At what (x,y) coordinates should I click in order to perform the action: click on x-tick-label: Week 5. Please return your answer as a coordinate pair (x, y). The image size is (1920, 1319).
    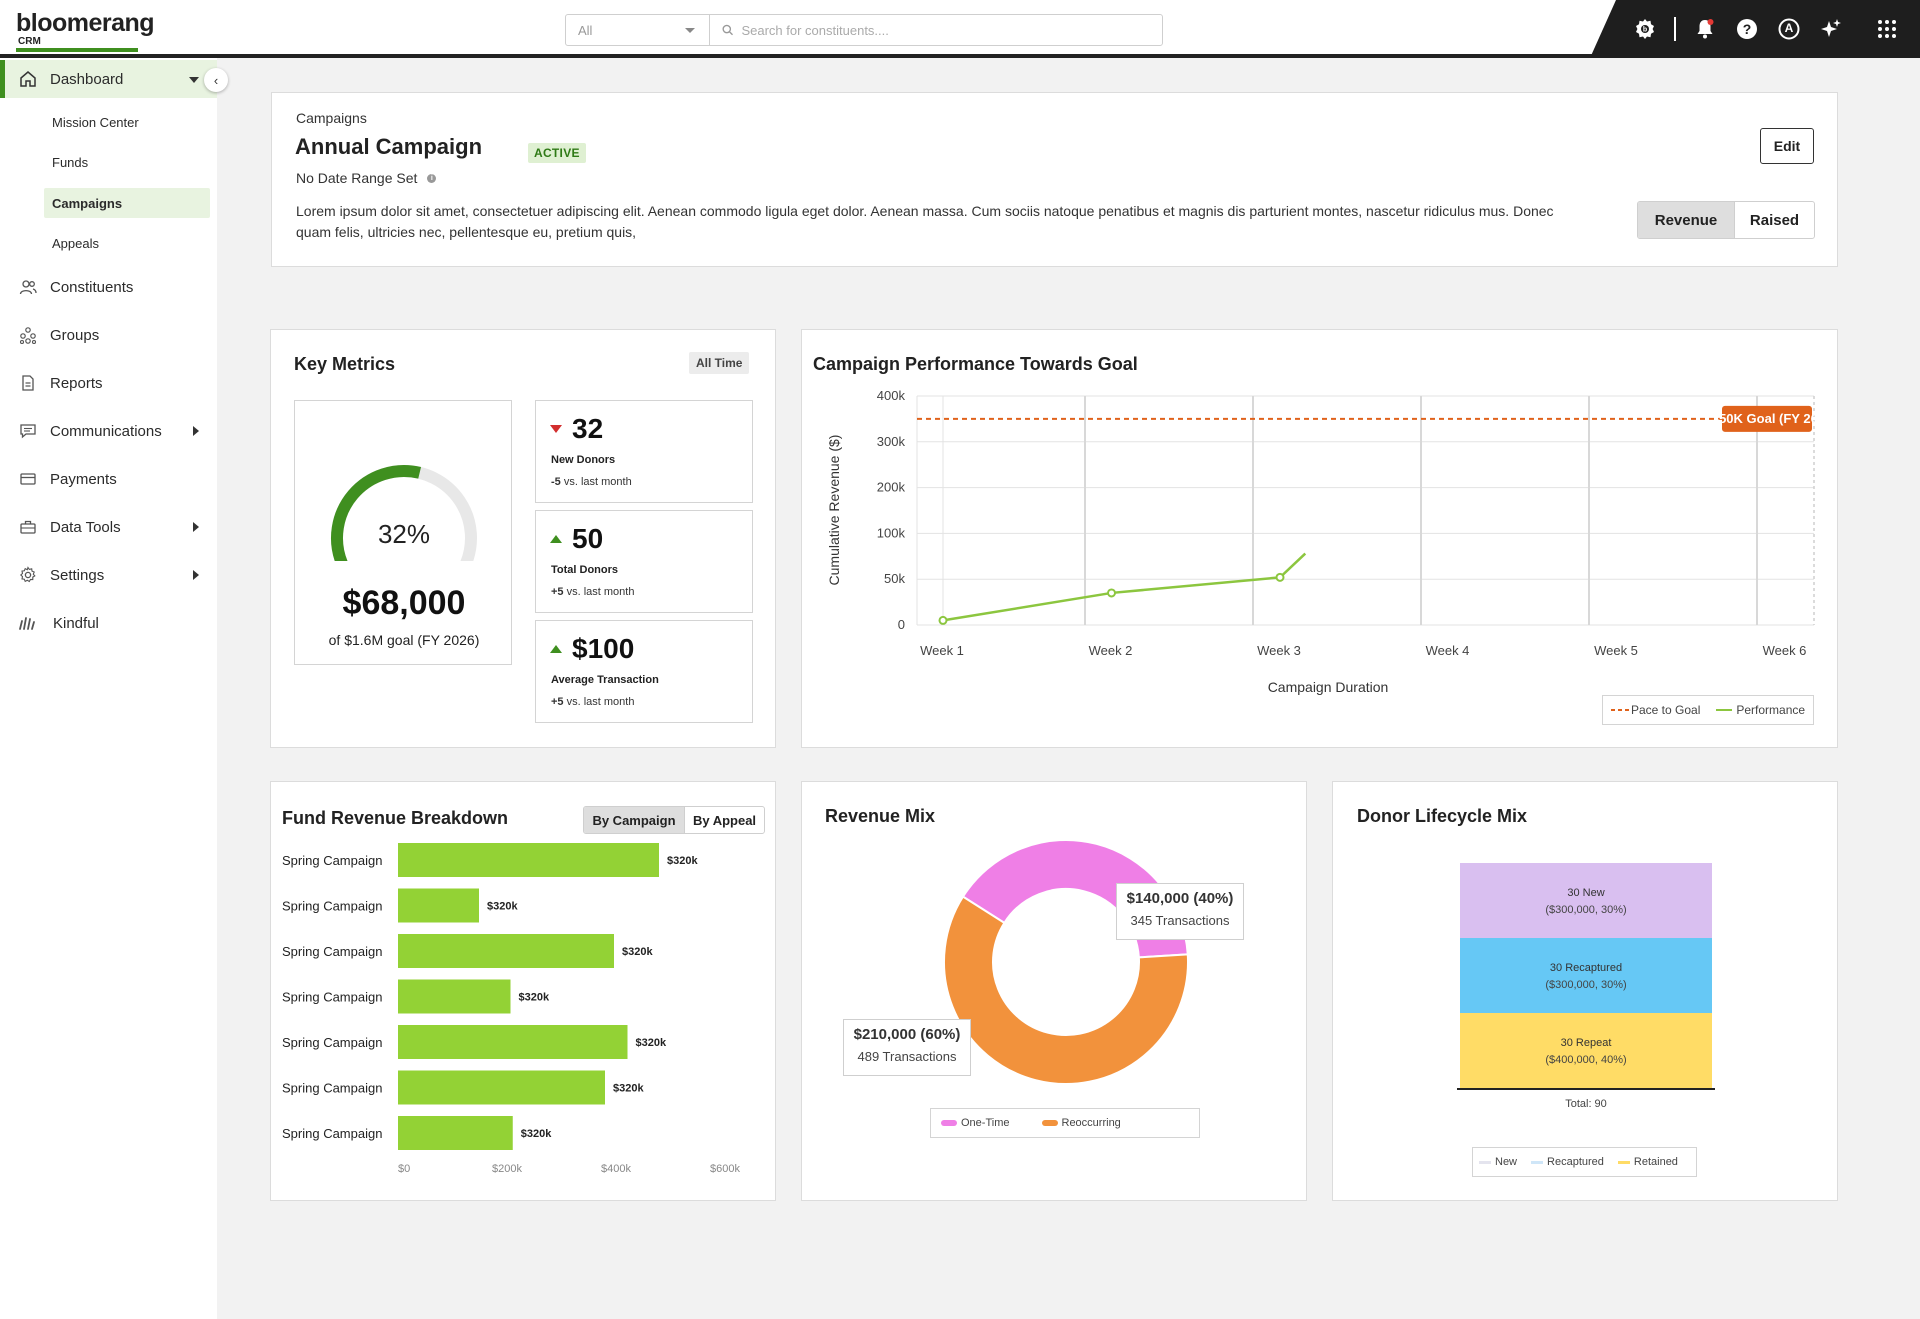
    Looking at the image, I should click on (1616, 650).